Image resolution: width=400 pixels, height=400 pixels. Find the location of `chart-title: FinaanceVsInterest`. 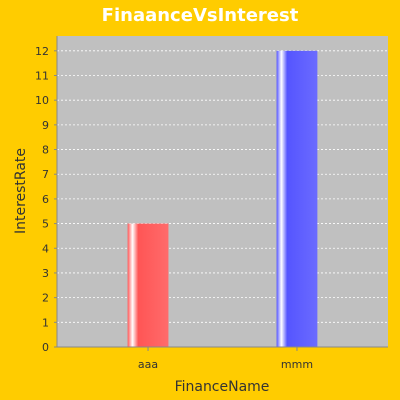

chart-title: FinaanceVsInterest is located at coordinates (200, 15).